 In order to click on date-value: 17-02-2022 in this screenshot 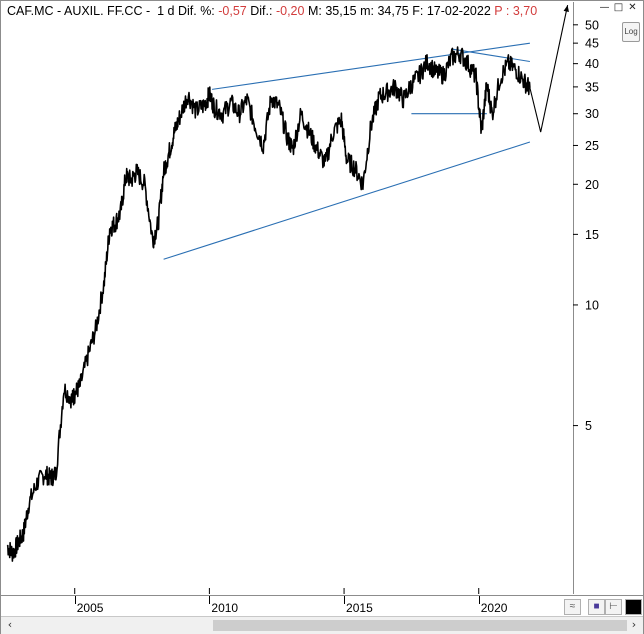, I will do `click(458, 11)`.